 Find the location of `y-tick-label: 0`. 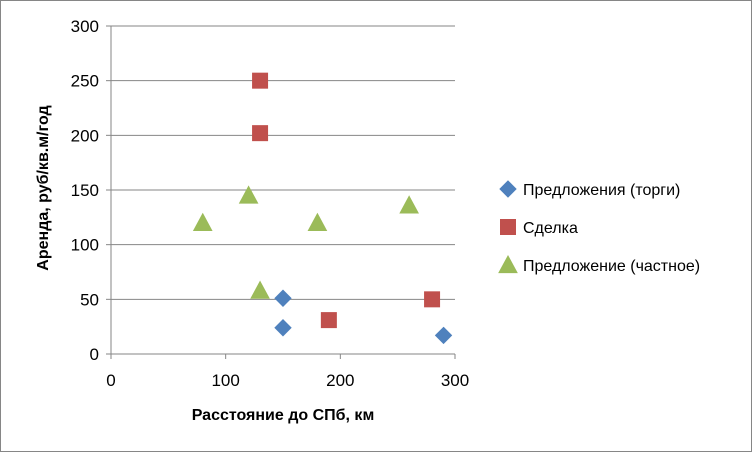

y-tick-label: 0 is located at coordinates (94, 354).